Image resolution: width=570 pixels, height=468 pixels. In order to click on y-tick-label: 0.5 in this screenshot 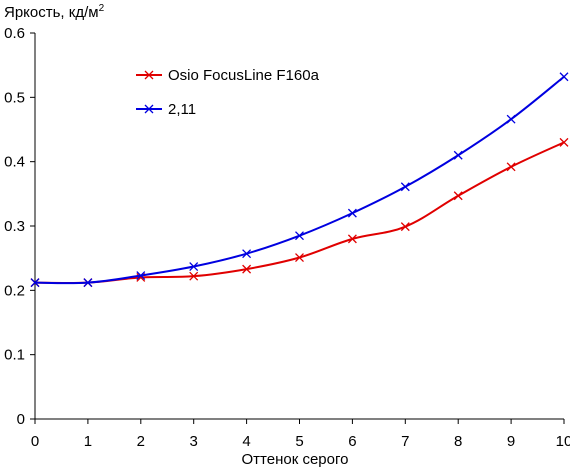, I will do `click(14, 97)`.